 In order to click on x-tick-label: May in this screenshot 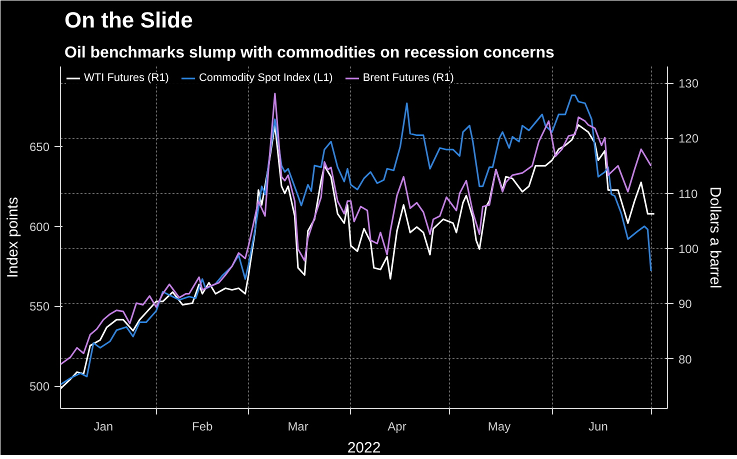, I will do `click(499, 427)`.